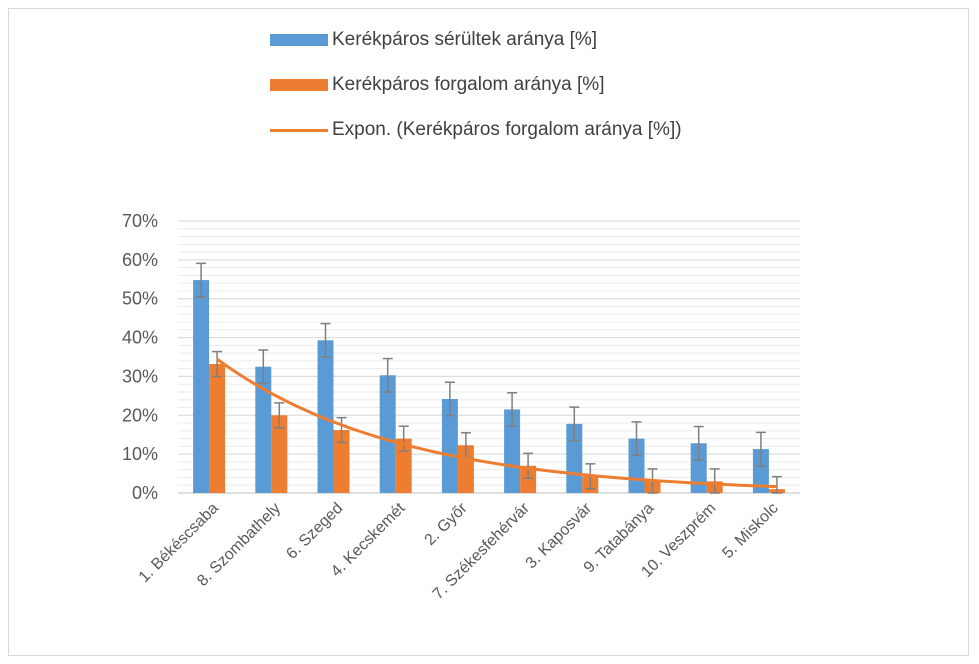 This screenshot has height=664, width=979. What do you see at coordinates (507, 129) in the screenshot?
I see `legend-label-trendline: Expon. (Kerékpáros forgalom aránya [%])` at bounding box center [507, 129].